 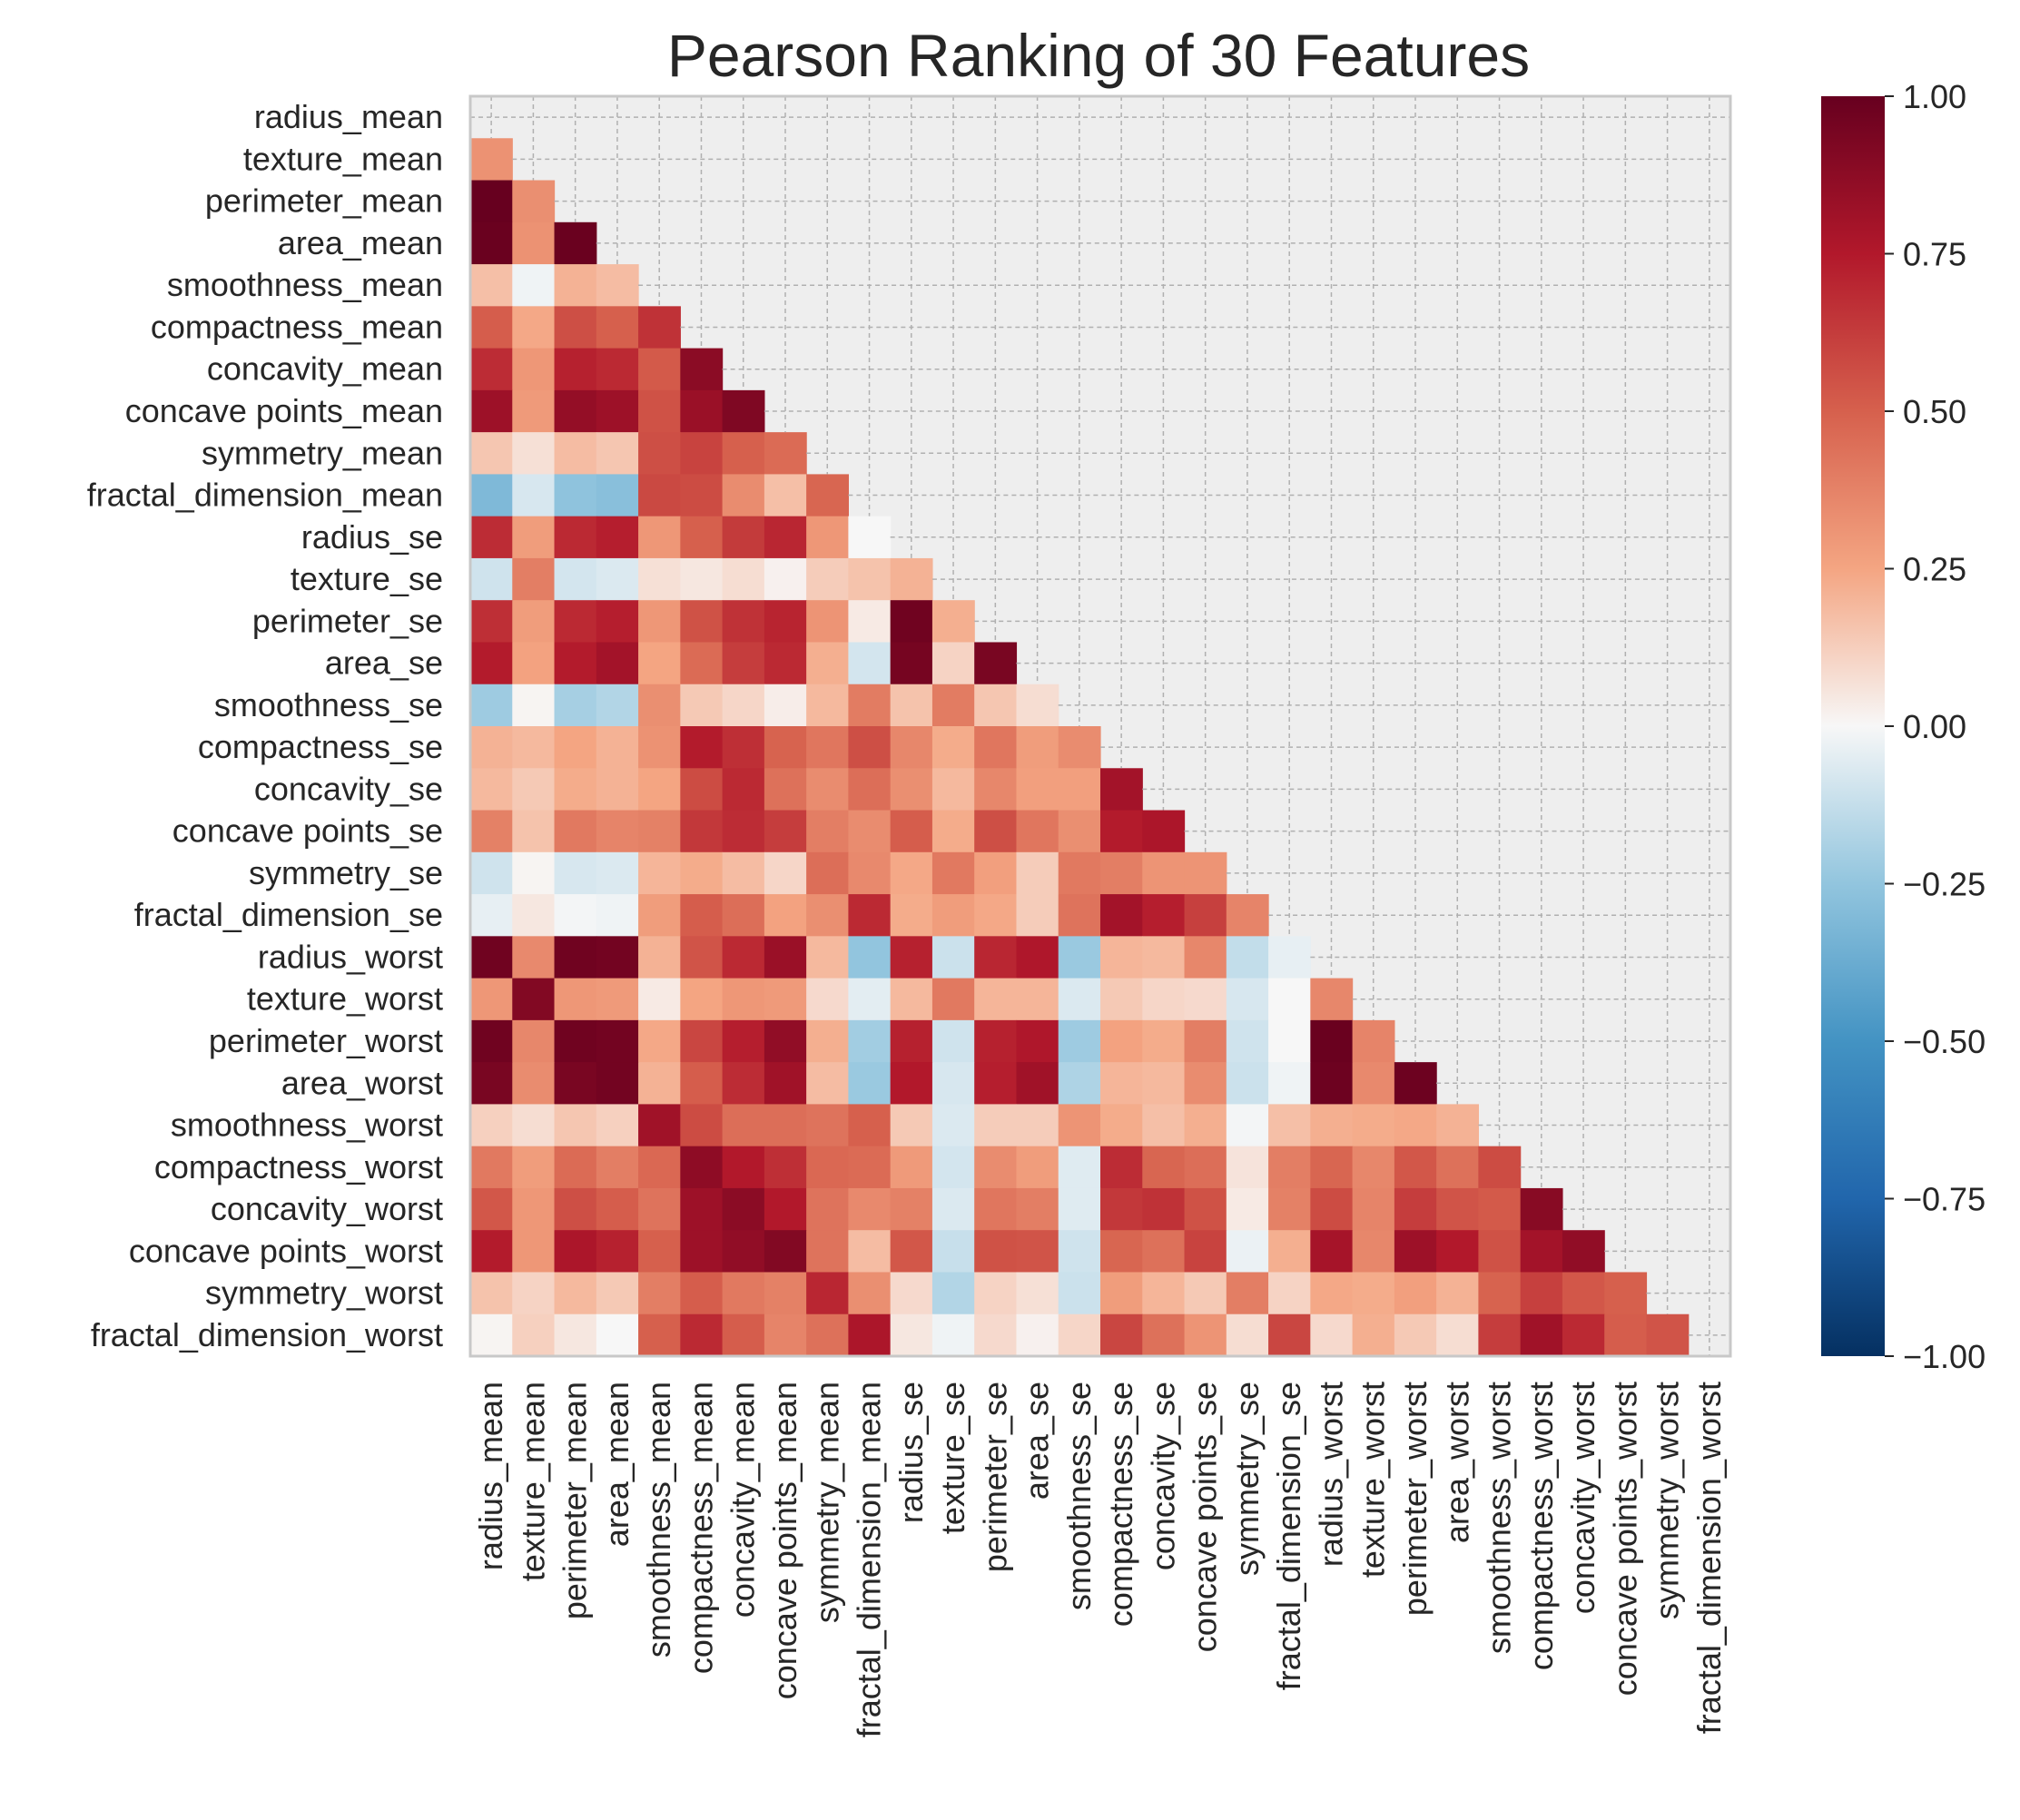 What do you see at coordinates (826, 1502) in the screenshot?
I see `x-tick-label: symmetry_mean` at bounding box center [826, 1502].